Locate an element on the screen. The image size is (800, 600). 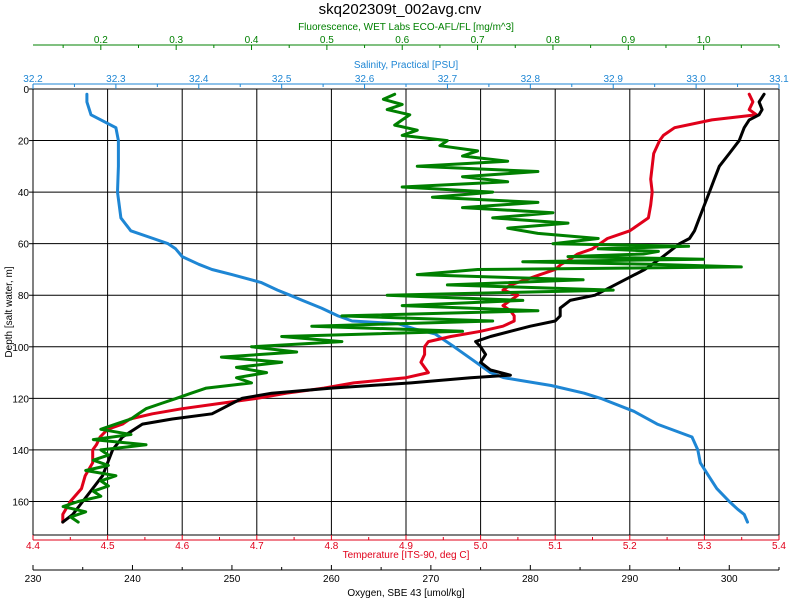
oxygen-tick-label: 300 is located at coordinates (729, 579).